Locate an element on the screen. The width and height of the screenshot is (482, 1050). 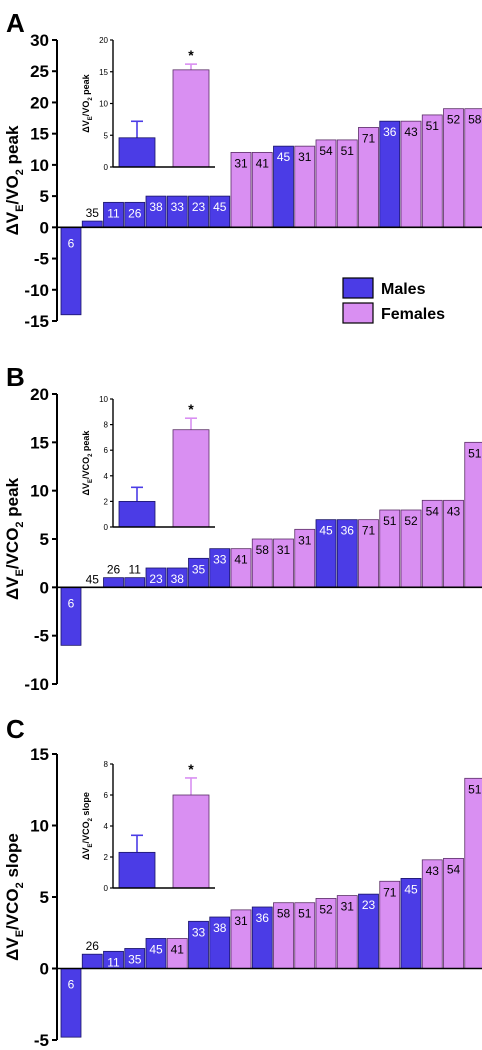
bar-label: 36 is located at coordinates (263, 918).